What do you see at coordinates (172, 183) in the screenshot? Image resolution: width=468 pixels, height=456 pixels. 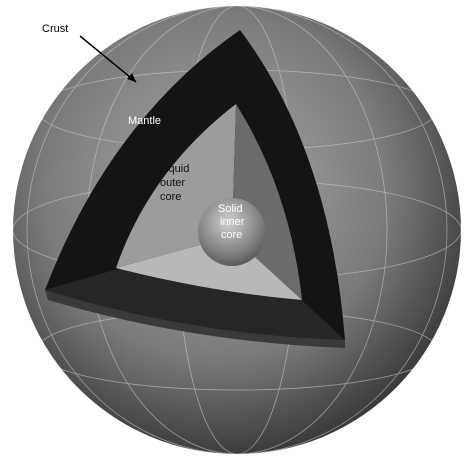 I see `label-line: outer` at bounding box center [172, 183].